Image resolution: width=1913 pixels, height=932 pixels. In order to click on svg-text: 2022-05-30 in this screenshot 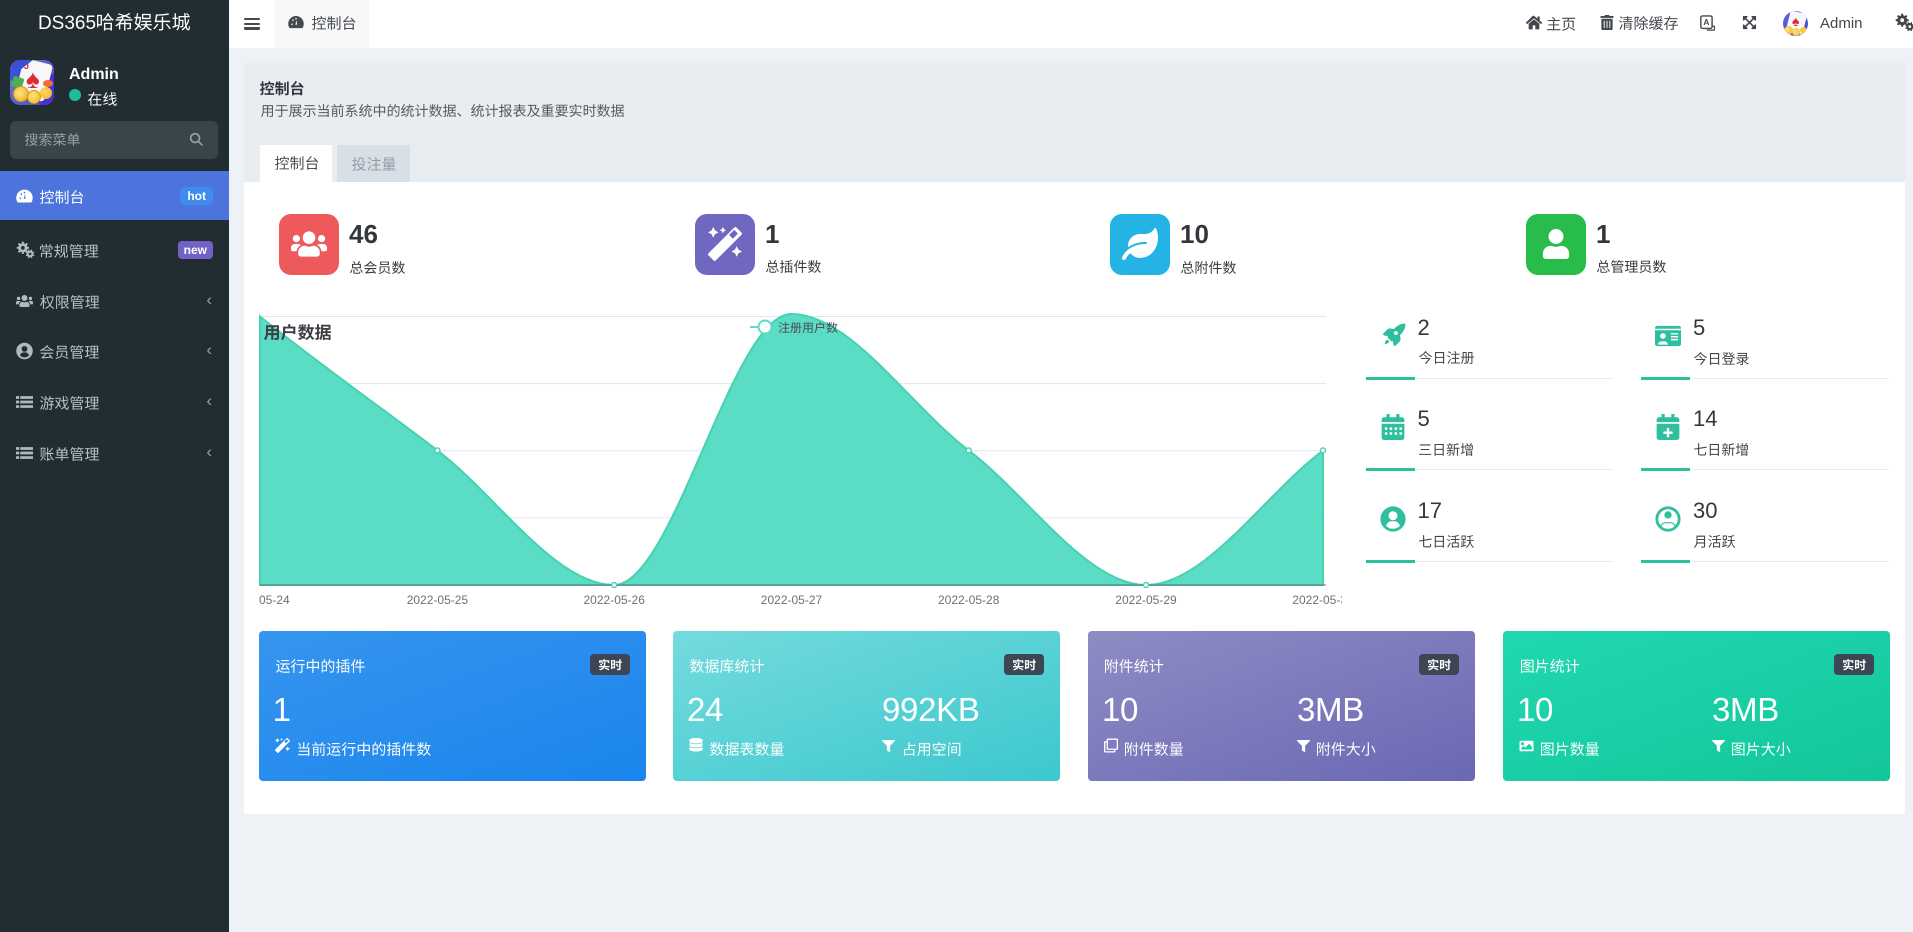, I will do `click(1317, 600)`.